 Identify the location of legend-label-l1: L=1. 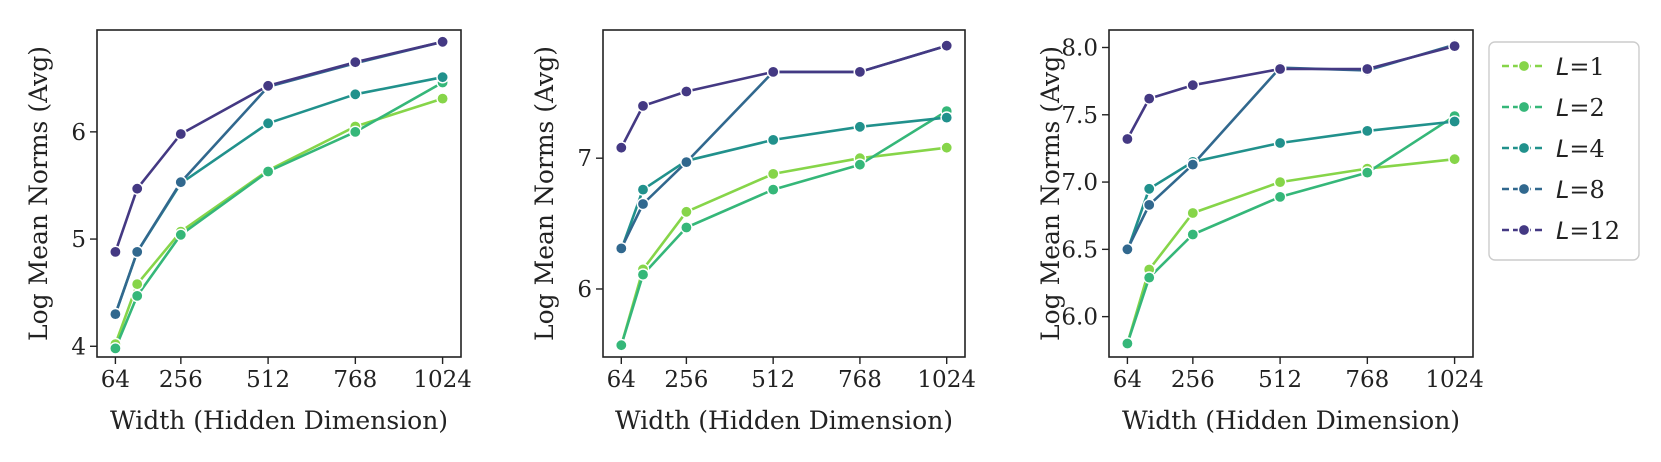
(1580, 67).